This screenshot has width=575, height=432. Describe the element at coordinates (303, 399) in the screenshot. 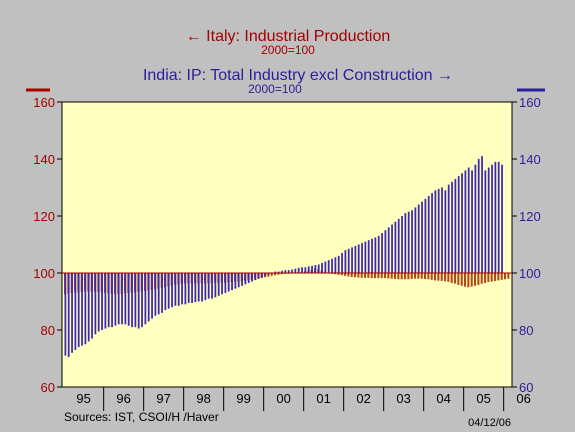

I see `x-axis: 95 96 97 98 99 00 01 02 03 04 05 06` at that location.